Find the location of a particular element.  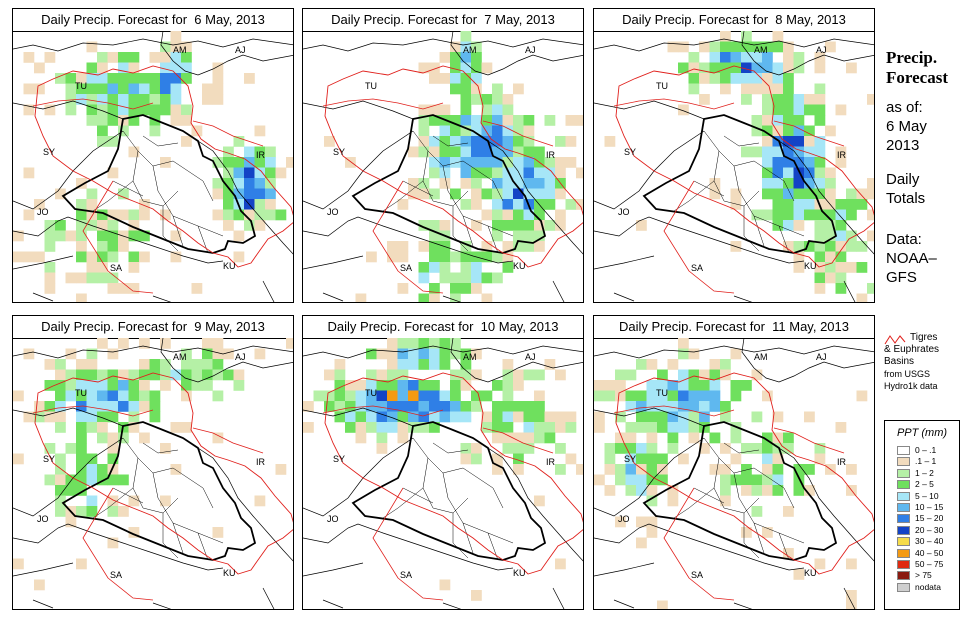

panel-title: Daily Precip. Forecast for 7 May, 2013 is located at coordinates (443, 20).